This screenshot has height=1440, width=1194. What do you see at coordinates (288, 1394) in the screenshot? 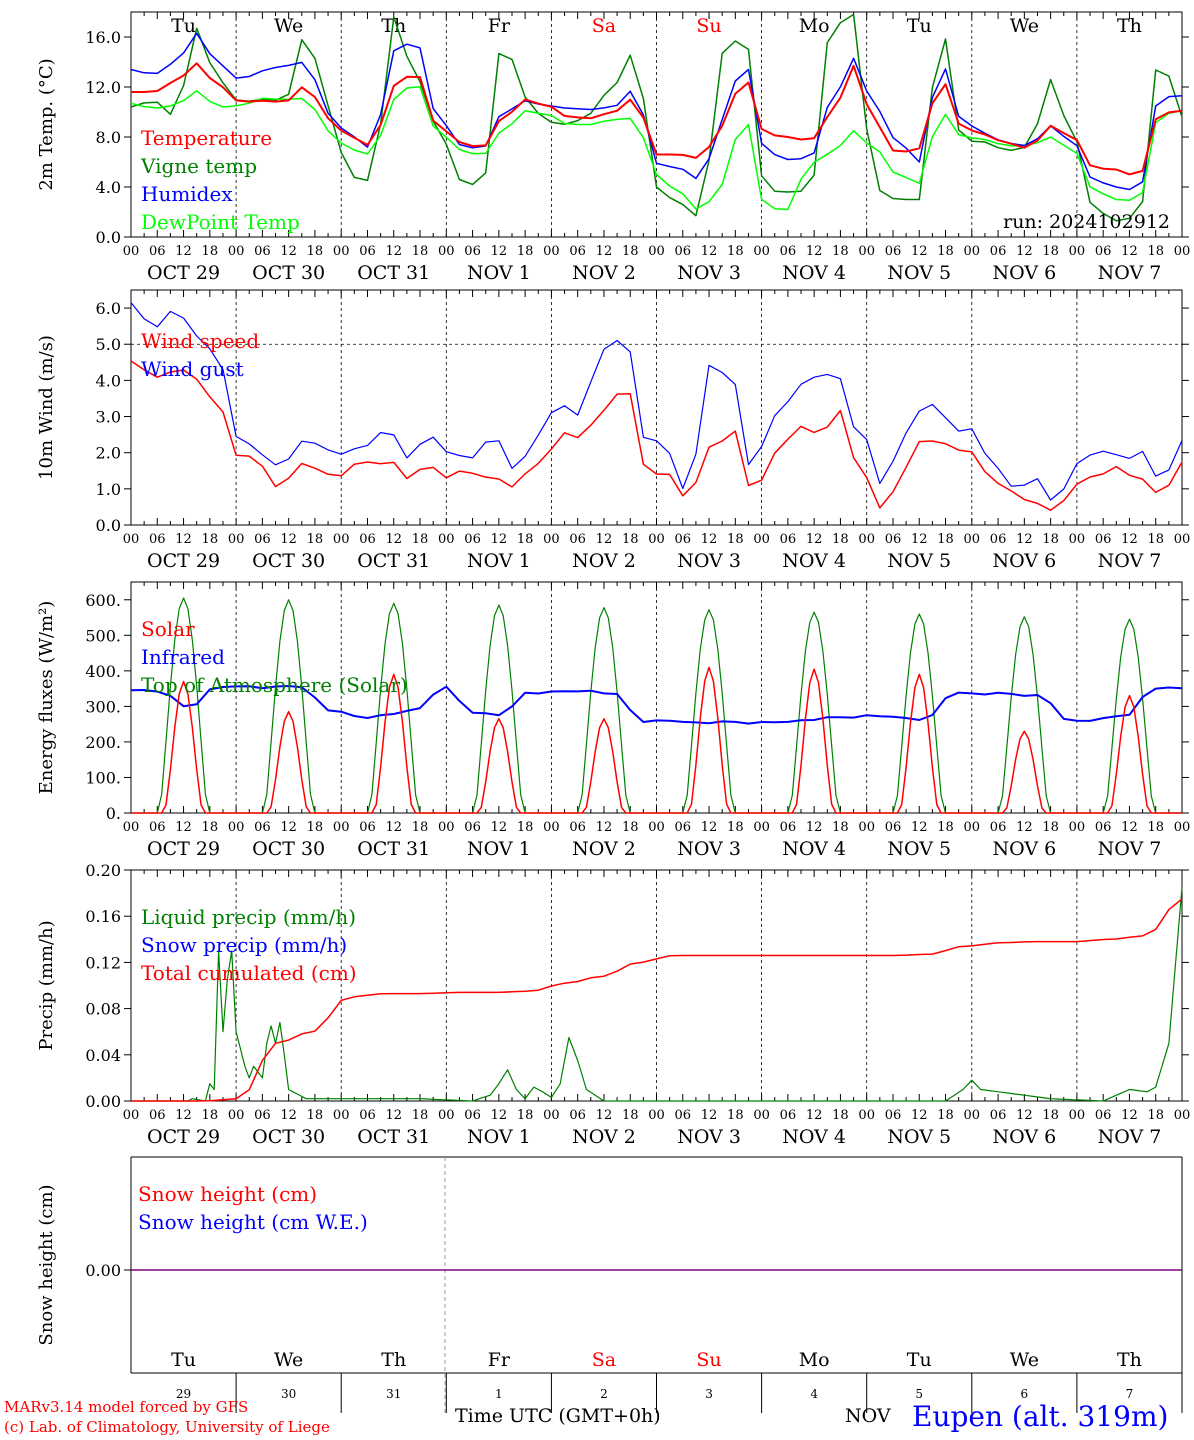
I see `snow-day-number: 30` at bounding box center [288, 1394].